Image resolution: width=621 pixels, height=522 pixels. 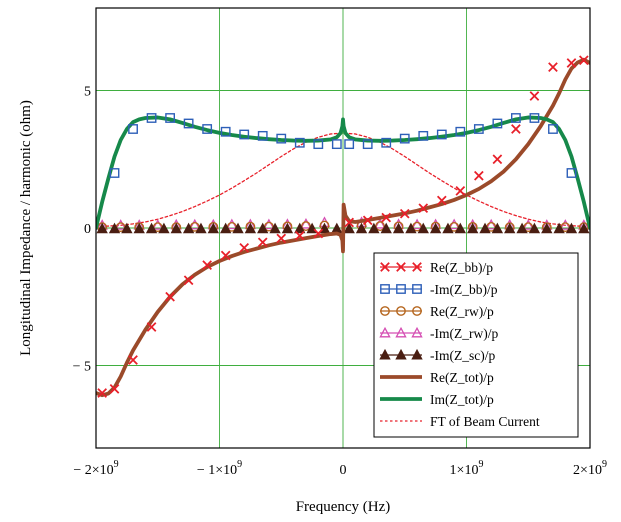 I want to click on legend-item: Re(Z_rw)/p, so click(x=437, y=311).